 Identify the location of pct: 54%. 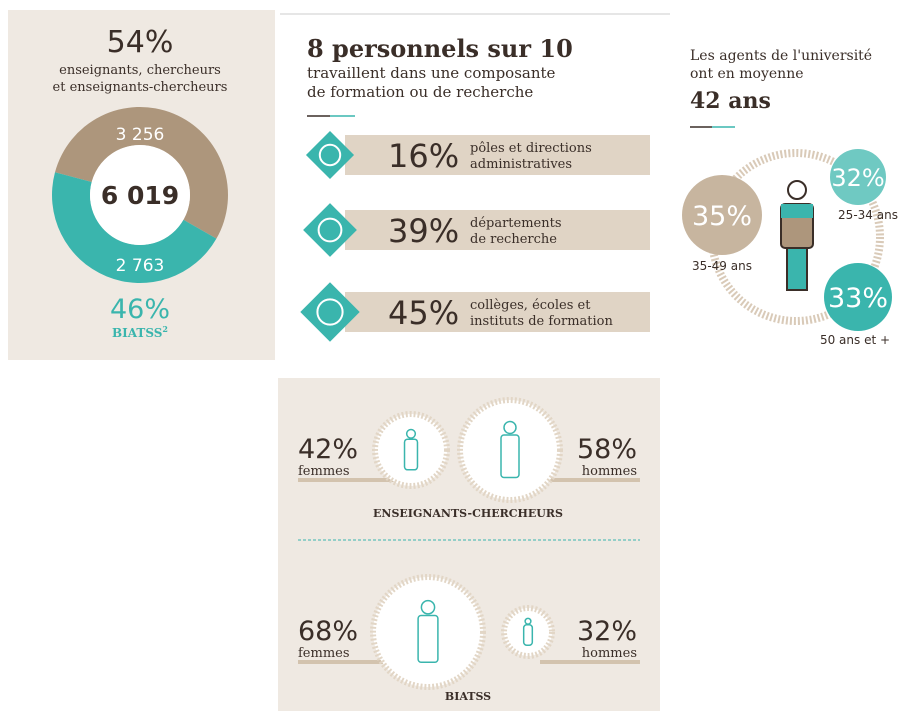
(140, 42).